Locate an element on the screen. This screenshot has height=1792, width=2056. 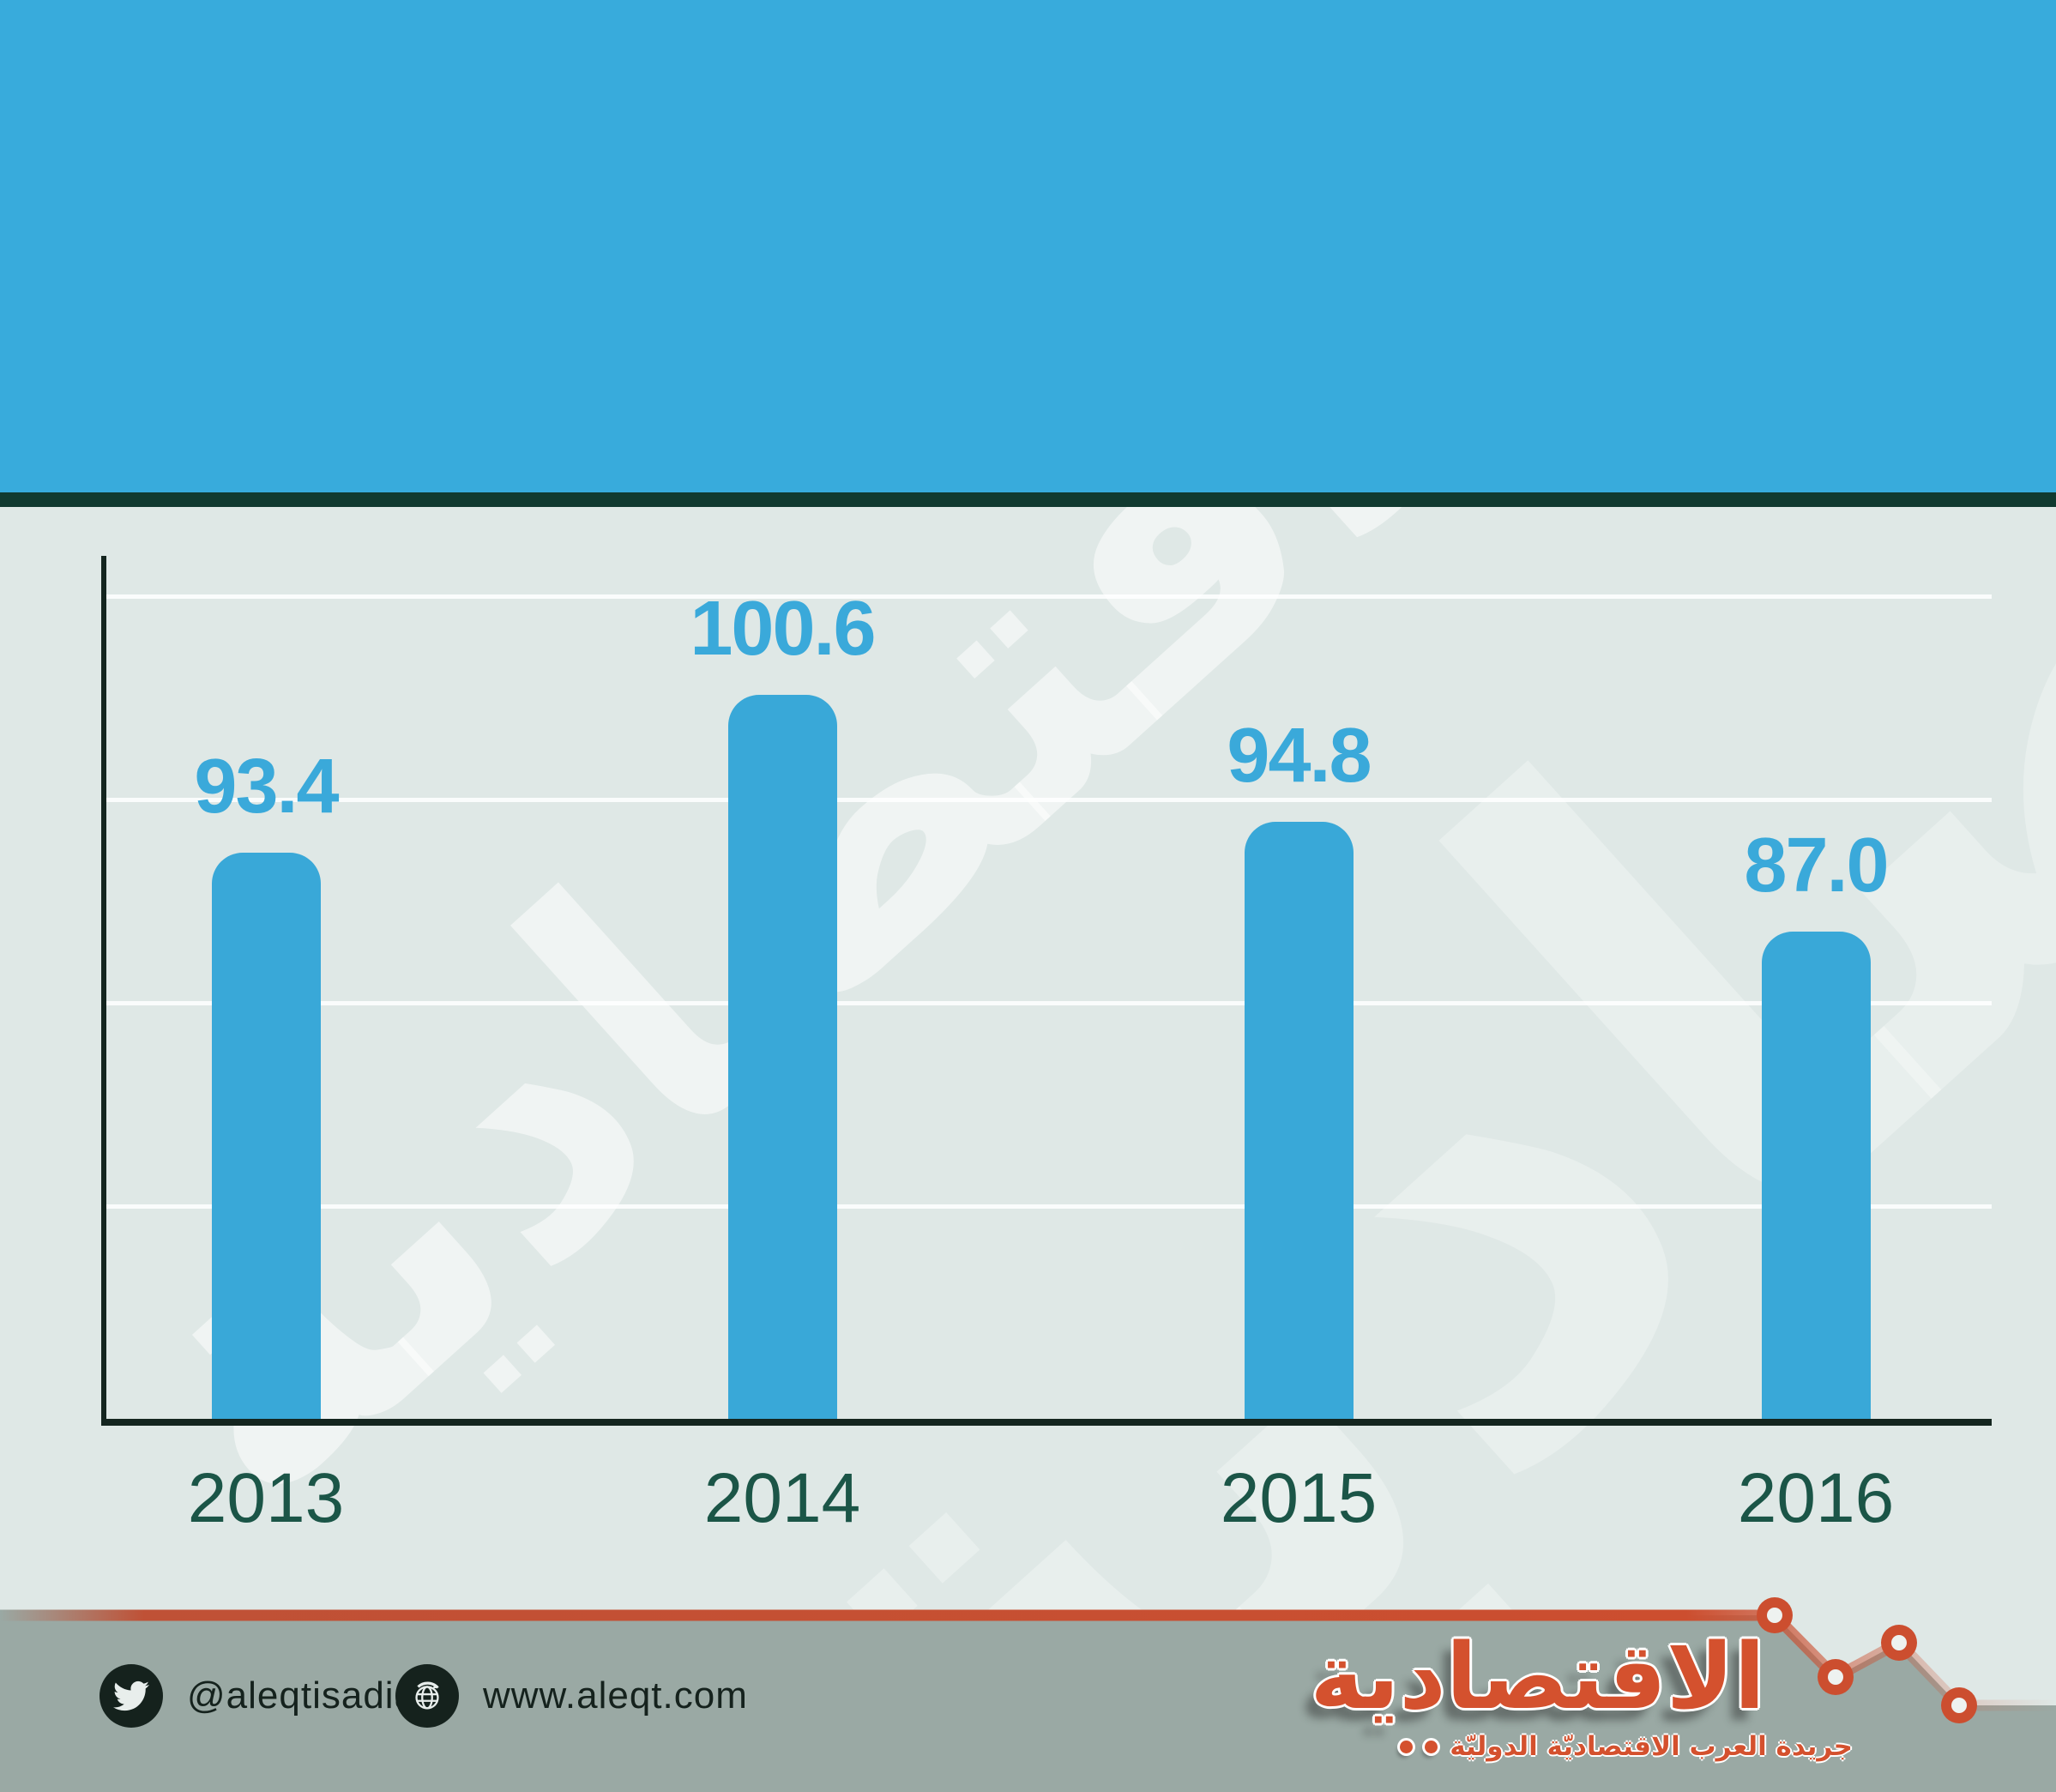
website-contact: www.aleqt.com is located at coordinates (571, 1696).